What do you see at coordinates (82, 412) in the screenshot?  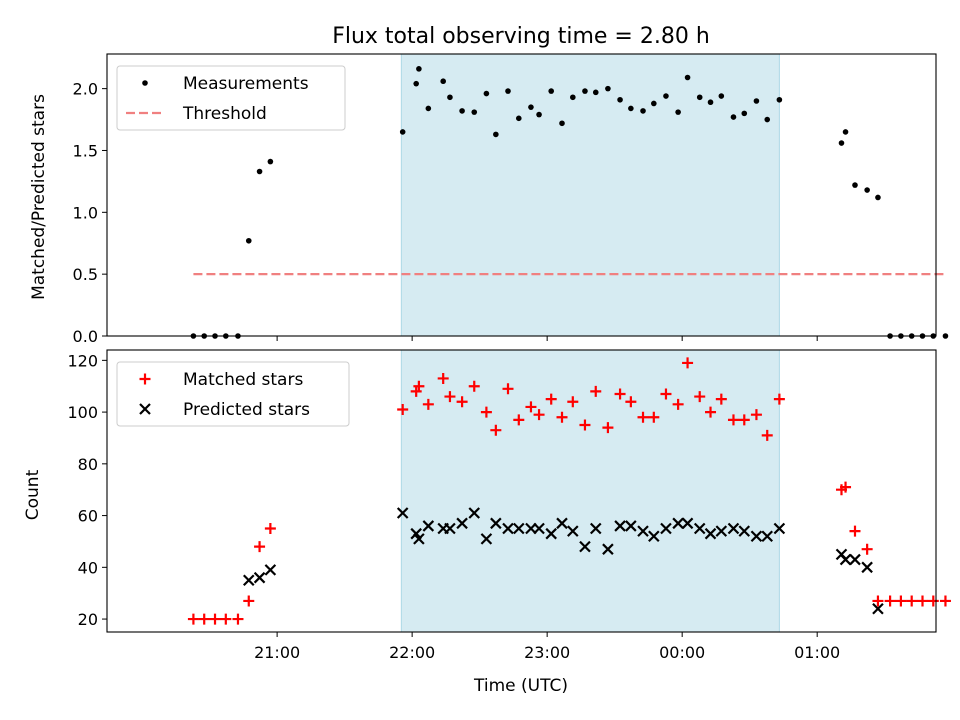 I see `y-tick-label: 100` at bounding box center [82, 412].